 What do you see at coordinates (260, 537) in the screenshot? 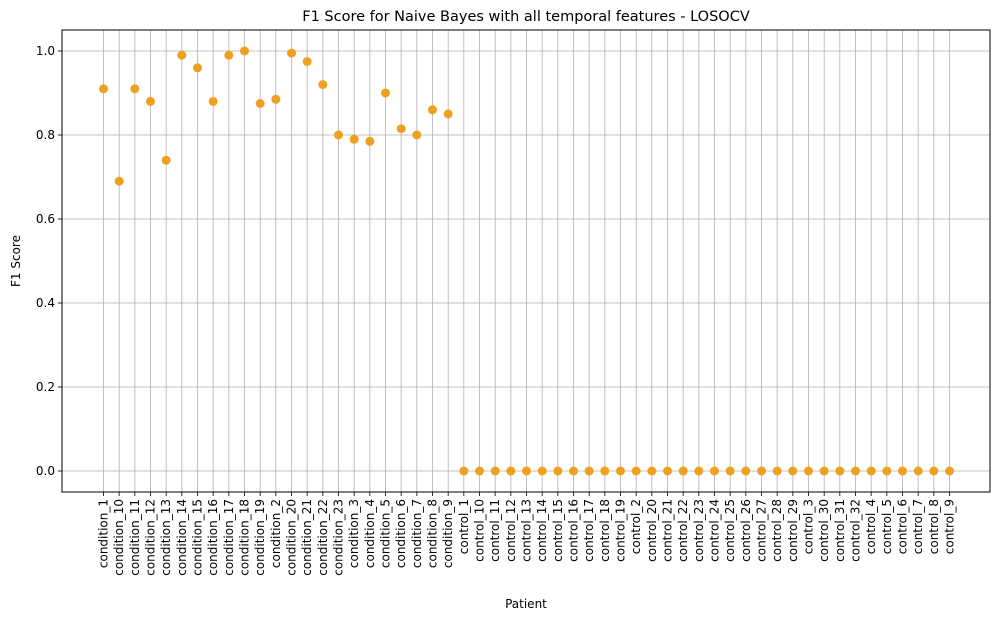
I see `x-tick-label: condition_19` at bounding box center [260, 537].